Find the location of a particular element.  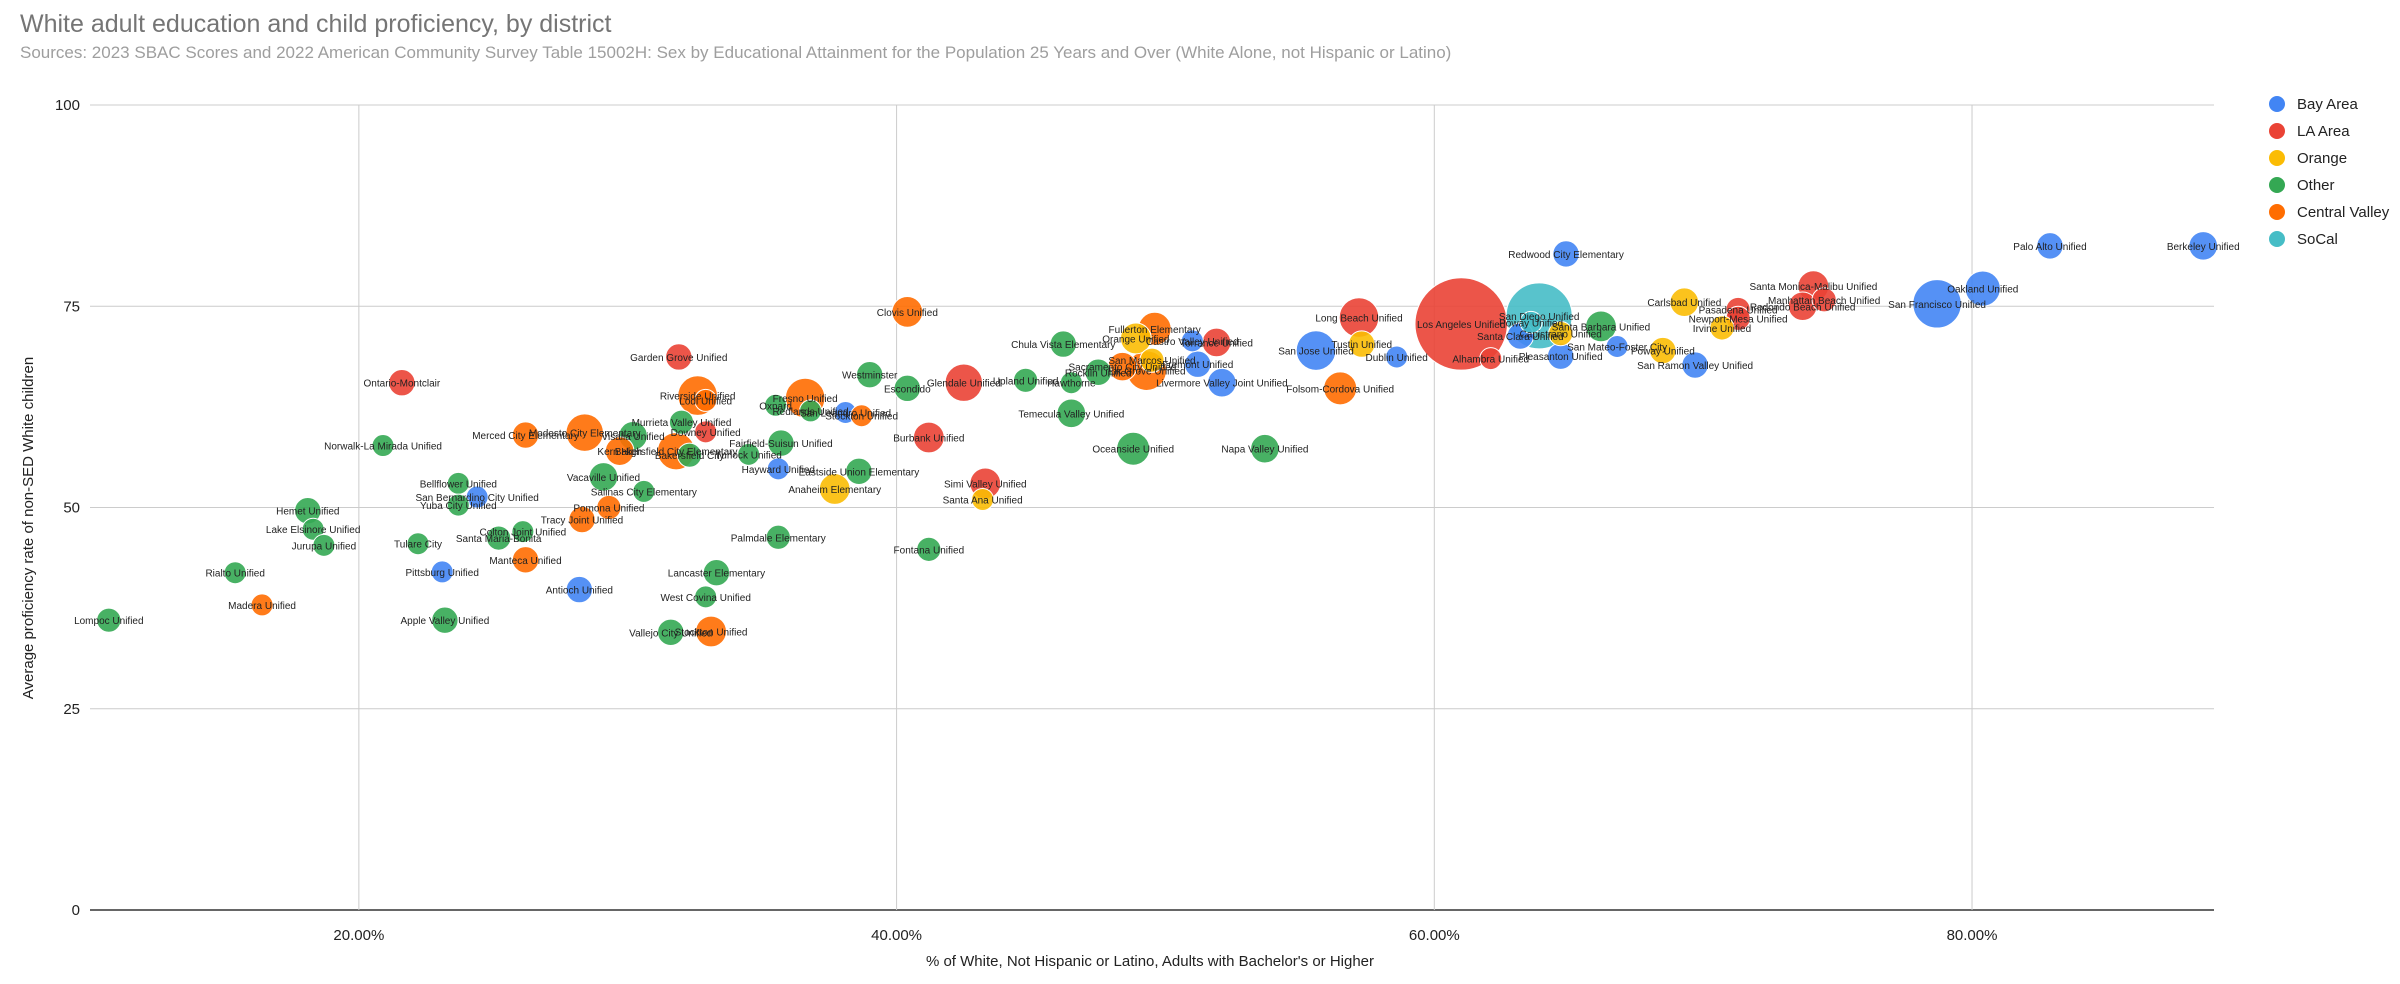

legend-label: SoCal is located at coordinates (2317, 239).